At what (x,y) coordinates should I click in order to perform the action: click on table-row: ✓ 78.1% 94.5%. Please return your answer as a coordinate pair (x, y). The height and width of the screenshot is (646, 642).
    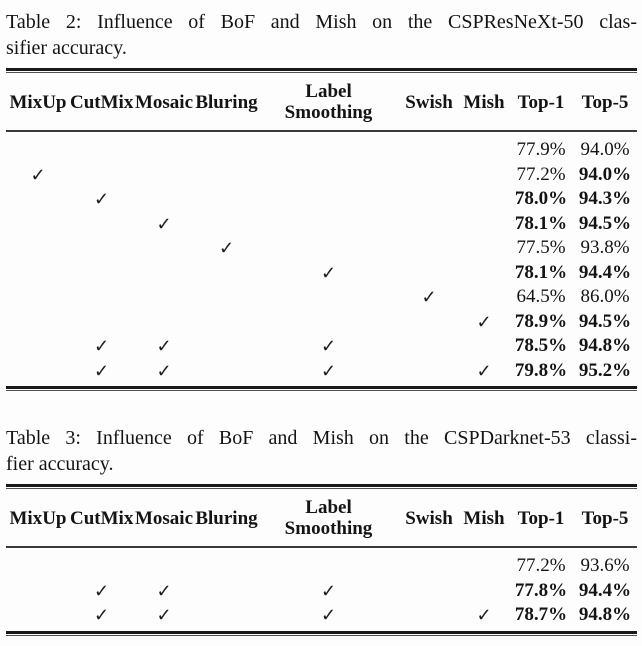
    Looking at the image, I should click on (321, 224).